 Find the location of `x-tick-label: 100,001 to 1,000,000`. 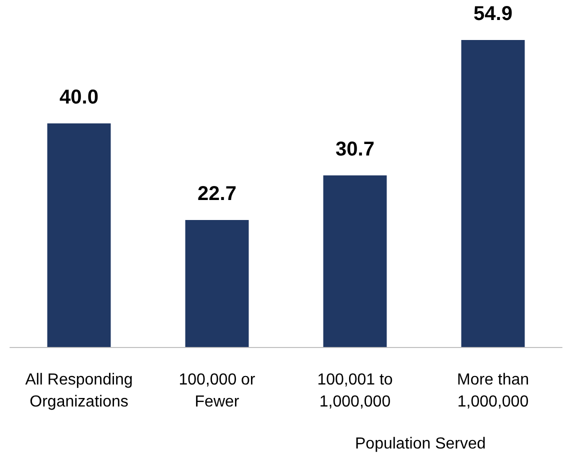

x-tick-label: 100,001 to 1,000,000 is located at coordinates (355, 391).